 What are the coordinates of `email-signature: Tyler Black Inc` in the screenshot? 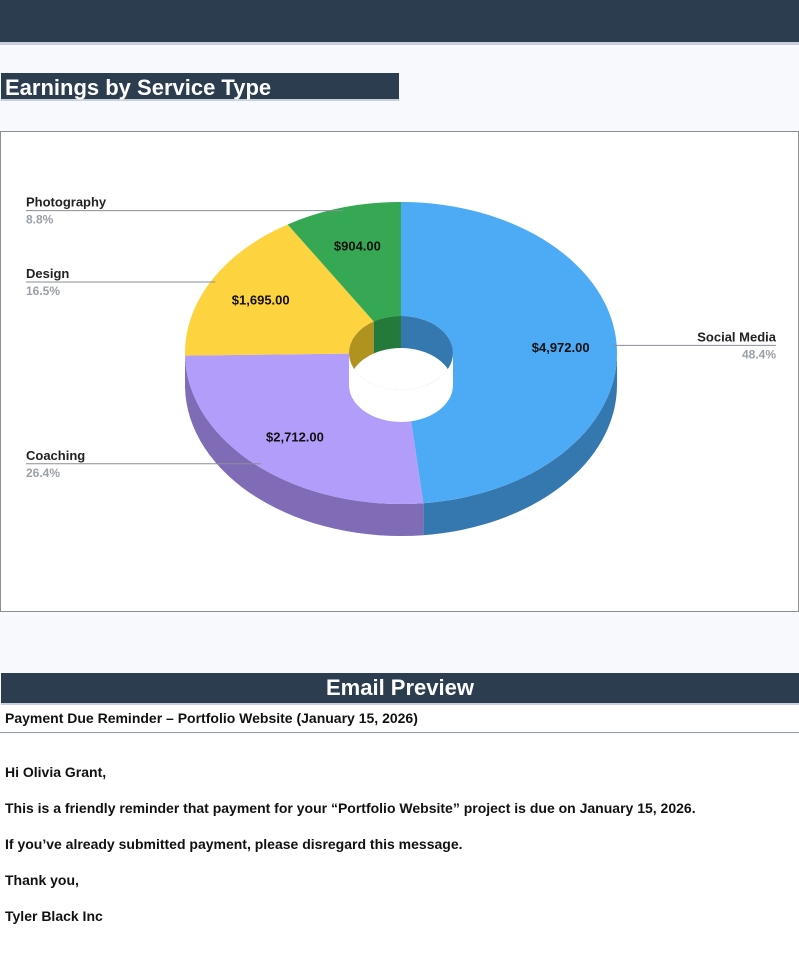 It's located at (54, 916).